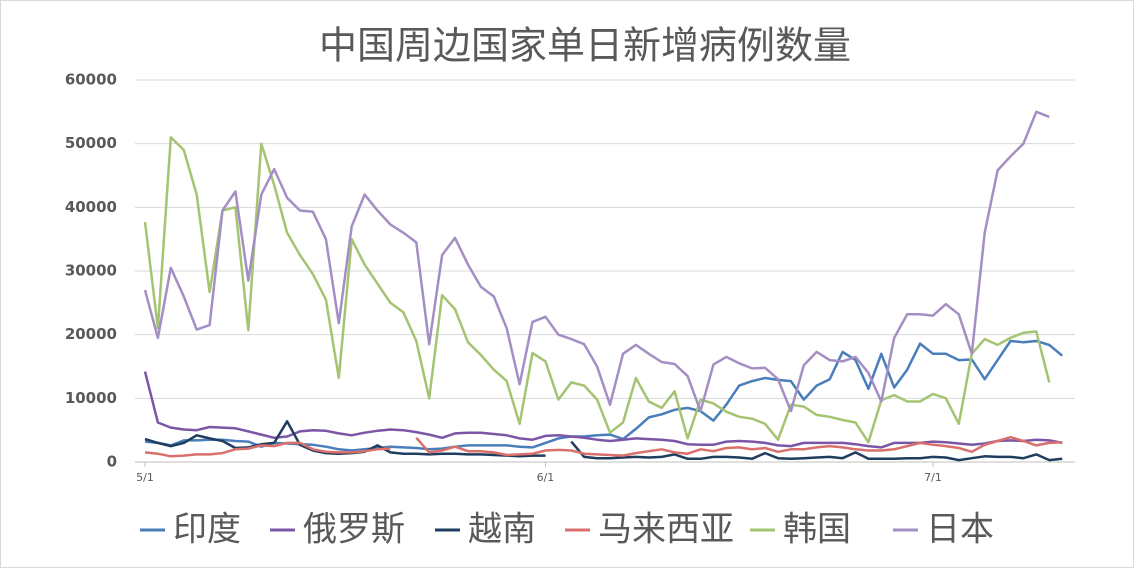 This screenshot has height=568, width=1134. I want to click on legend-label: 马来西亚, so click(666, 530).